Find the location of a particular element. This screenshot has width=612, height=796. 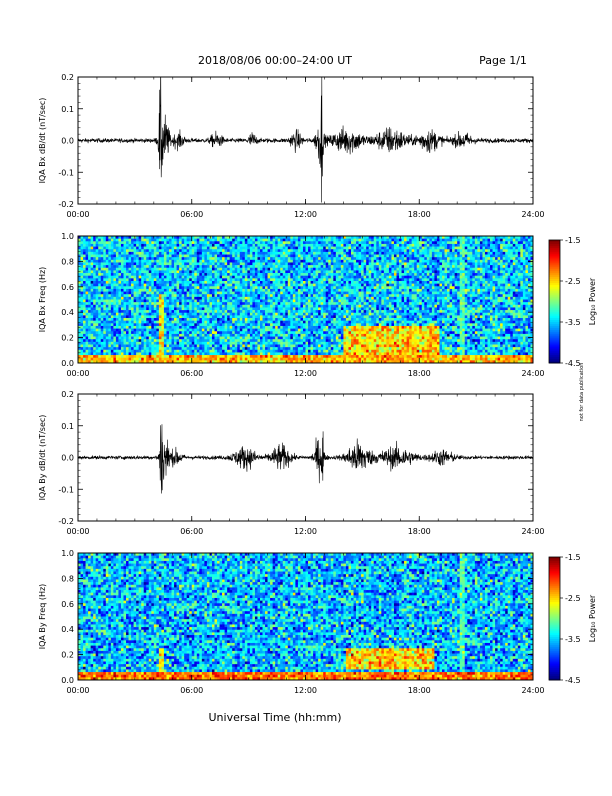

y-axis-label: IQA By dB/dt (nT/sec) is located at coordinates (42, 458).